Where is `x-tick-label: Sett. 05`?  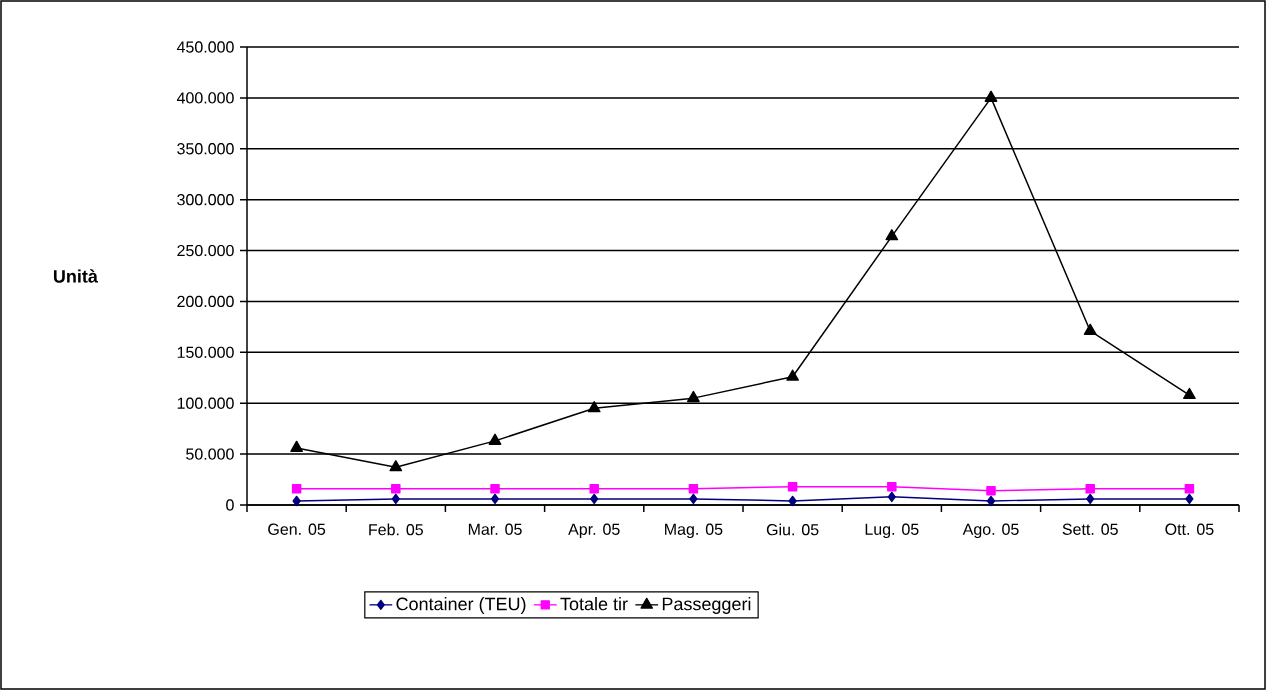 x-tick-label: Sett. 05 is located at coordinates (1090, 529).